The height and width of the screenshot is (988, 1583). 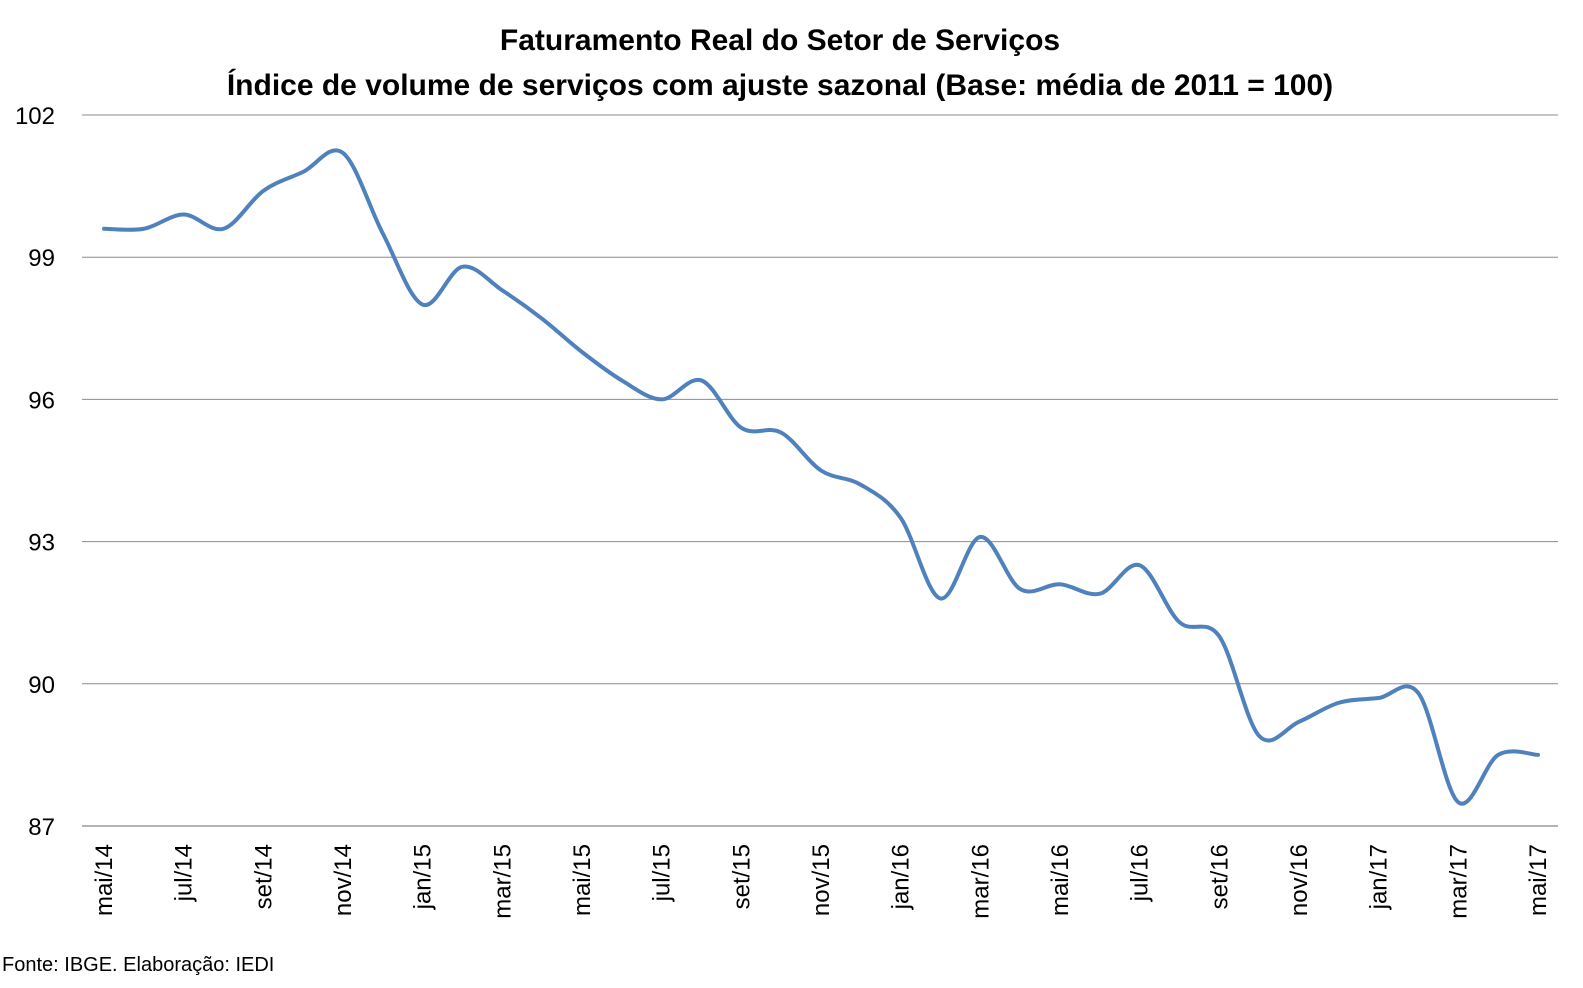 I want to click on data-point-abr/15, so click(x=542, y=319).